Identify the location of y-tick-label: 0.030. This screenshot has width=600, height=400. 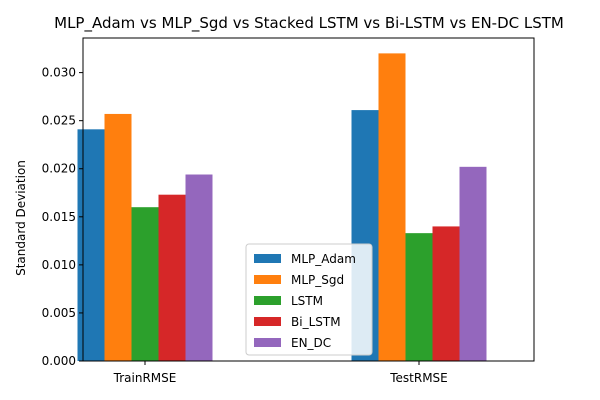
(59, 73).